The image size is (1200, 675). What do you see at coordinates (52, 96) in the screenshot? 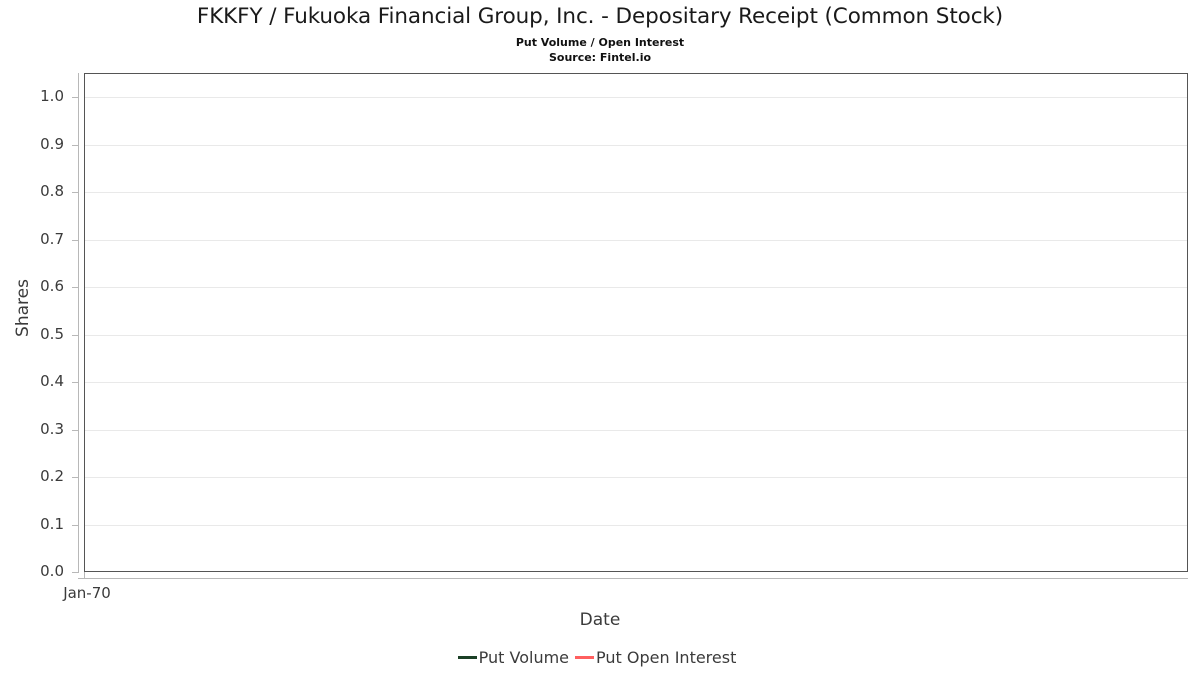
I see `y-tick-label: 1.0` at bounding box center [52, 96].